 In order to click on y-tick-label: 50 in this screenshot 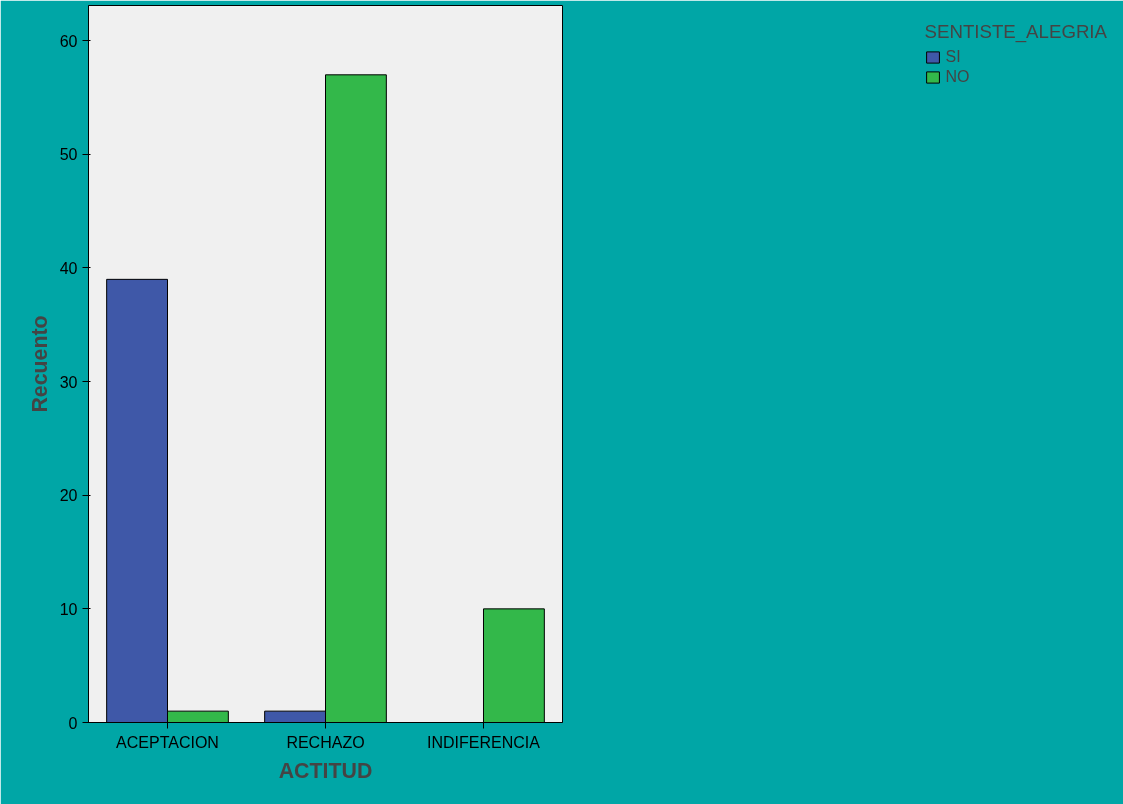, I will do `click(68, 155)`.